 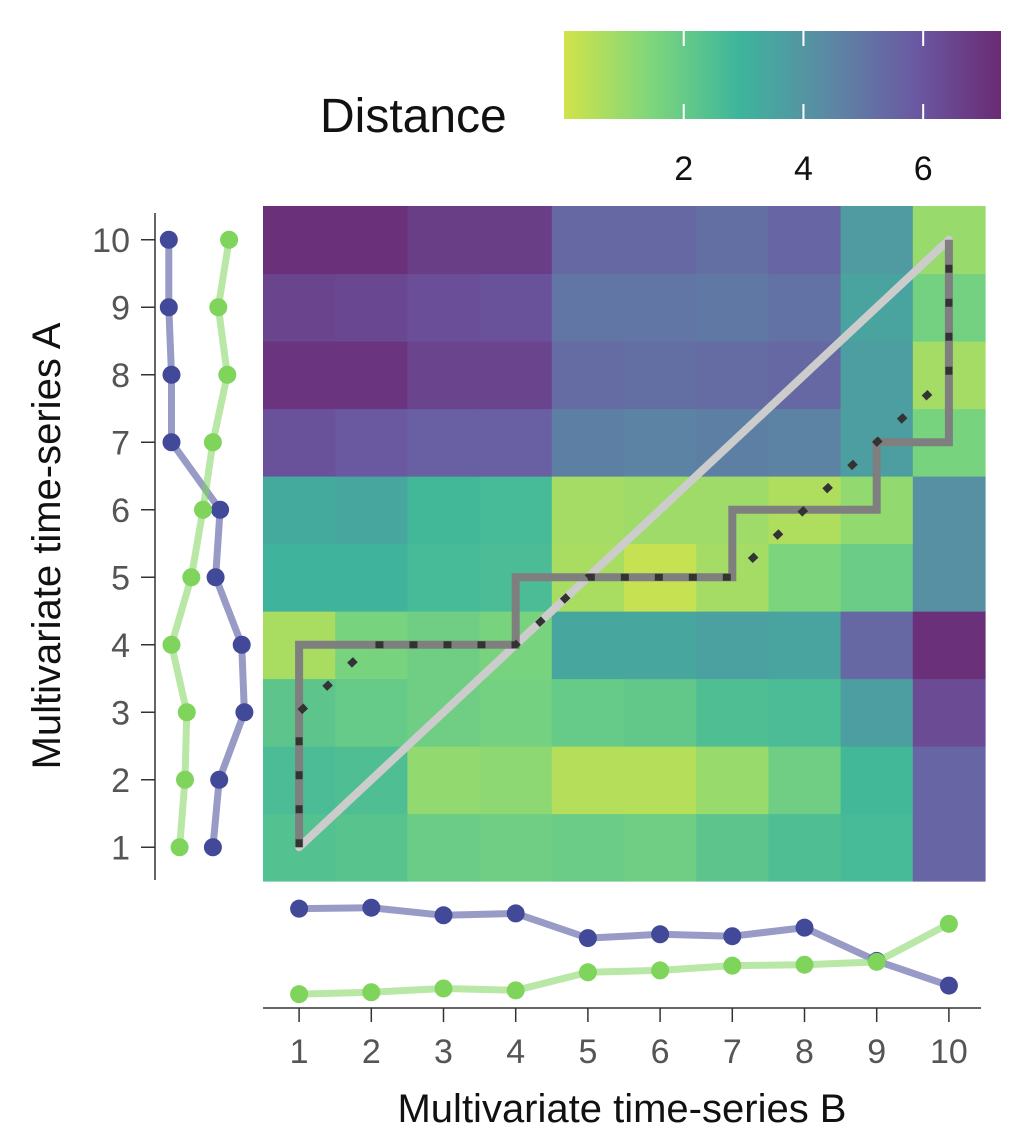 I want to click on series-b-panel, so click(x=622, y=953).